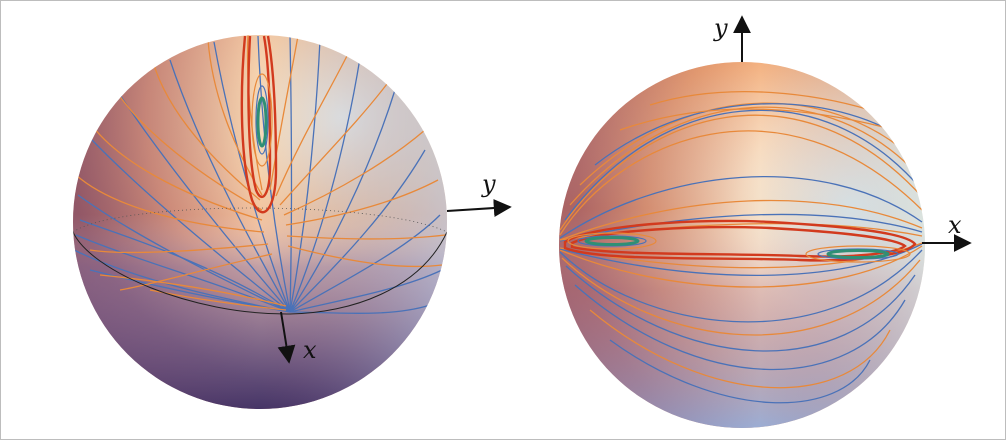  What do you see at coordinates (720, 28) in the screenshot?
I see `right-y-axis-label: y` at bounding box center [720, 28].